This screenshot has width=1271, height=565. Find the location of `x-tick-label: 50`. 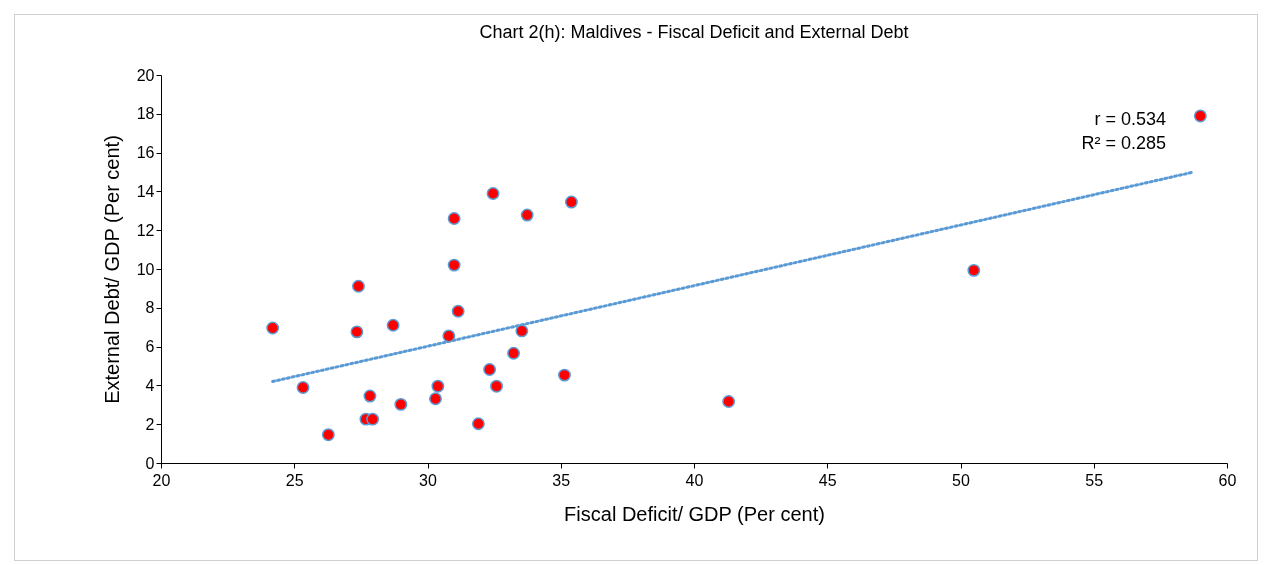

x-tick-label: 50 is located at coordinates (961, 480).